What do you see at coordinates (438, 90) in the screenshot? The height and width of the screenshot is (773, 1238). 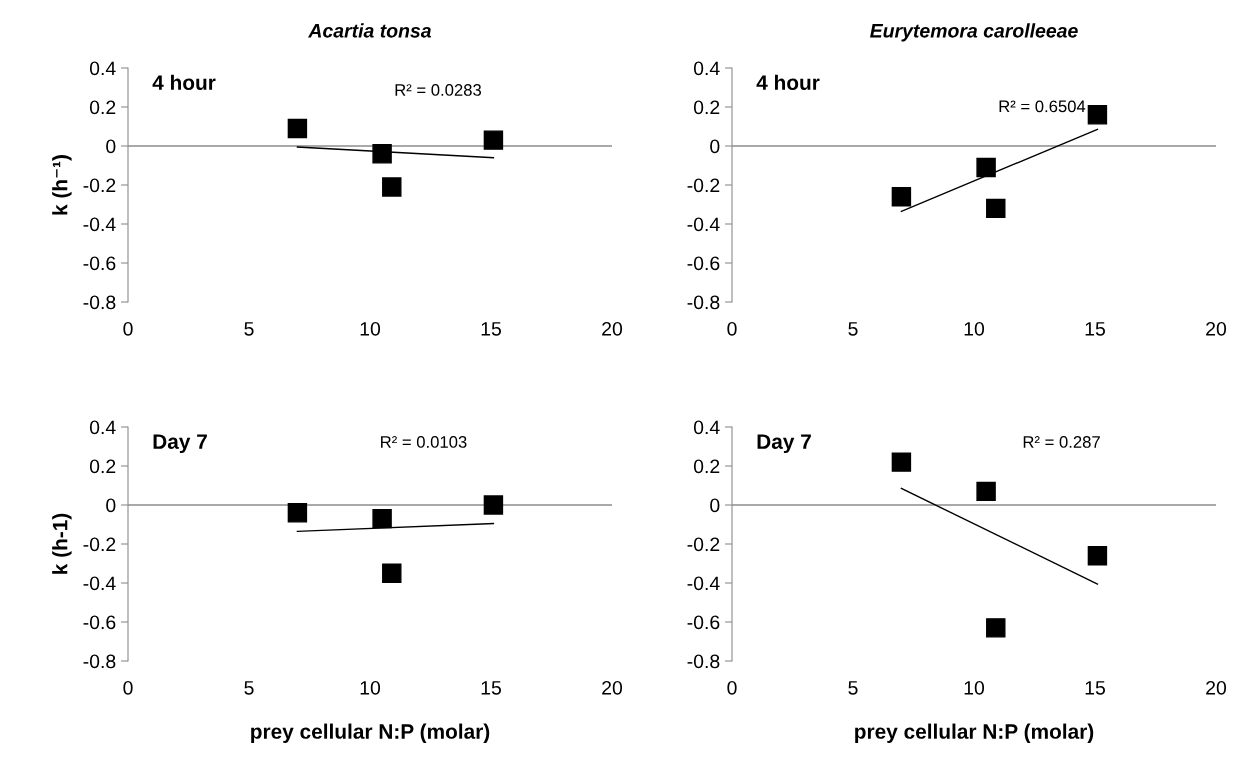 I see `annotation: R² = 0.0283` at bounding box center [438, 90].